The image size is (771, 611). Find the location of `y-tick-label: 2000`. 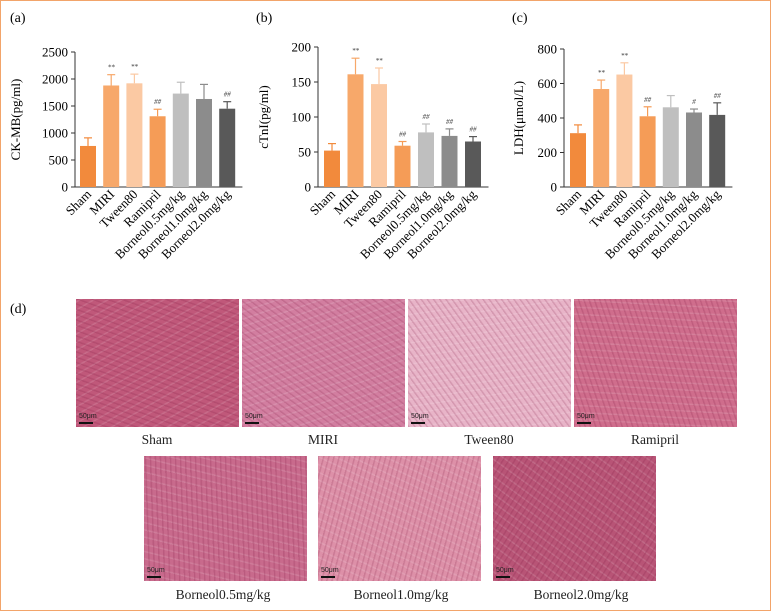

y-tick-label: 2000 is located at coordinates (55, 79).